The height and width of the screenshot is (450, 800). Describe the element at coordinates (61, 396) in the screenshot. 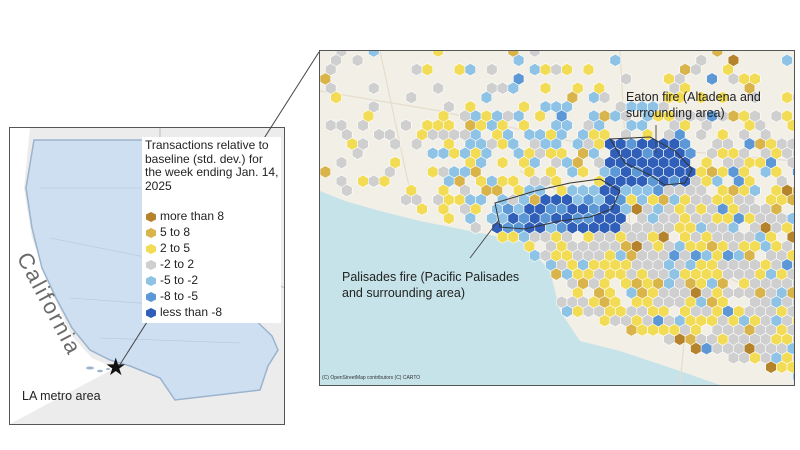

I see `metro-label: LA metro area` at that location.